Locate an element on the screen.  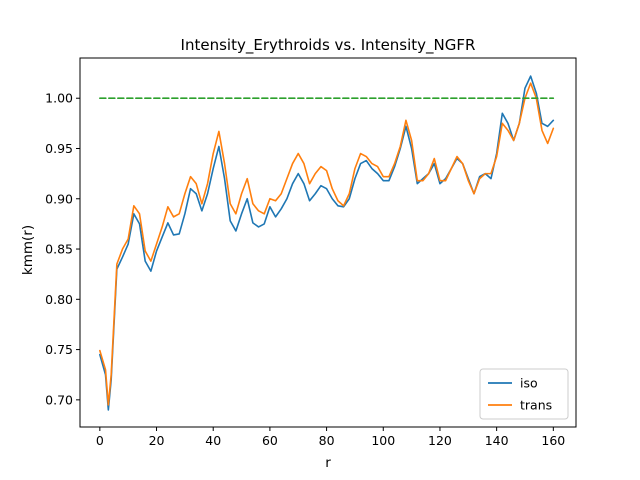
x-tick-label: 160 is located at coordinates (553, 440).